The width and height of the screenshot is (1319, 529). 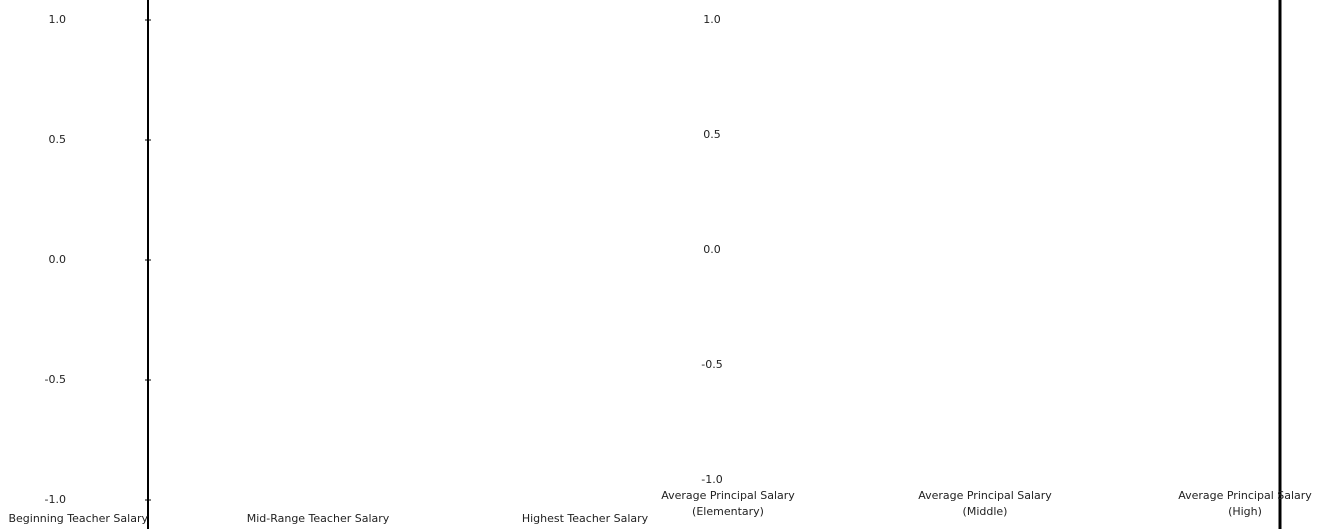 What do you see at coordinates (711, 479) in the screenshot?
I see `y2-tick-label: -1.0` at bounding box center [711, 479].